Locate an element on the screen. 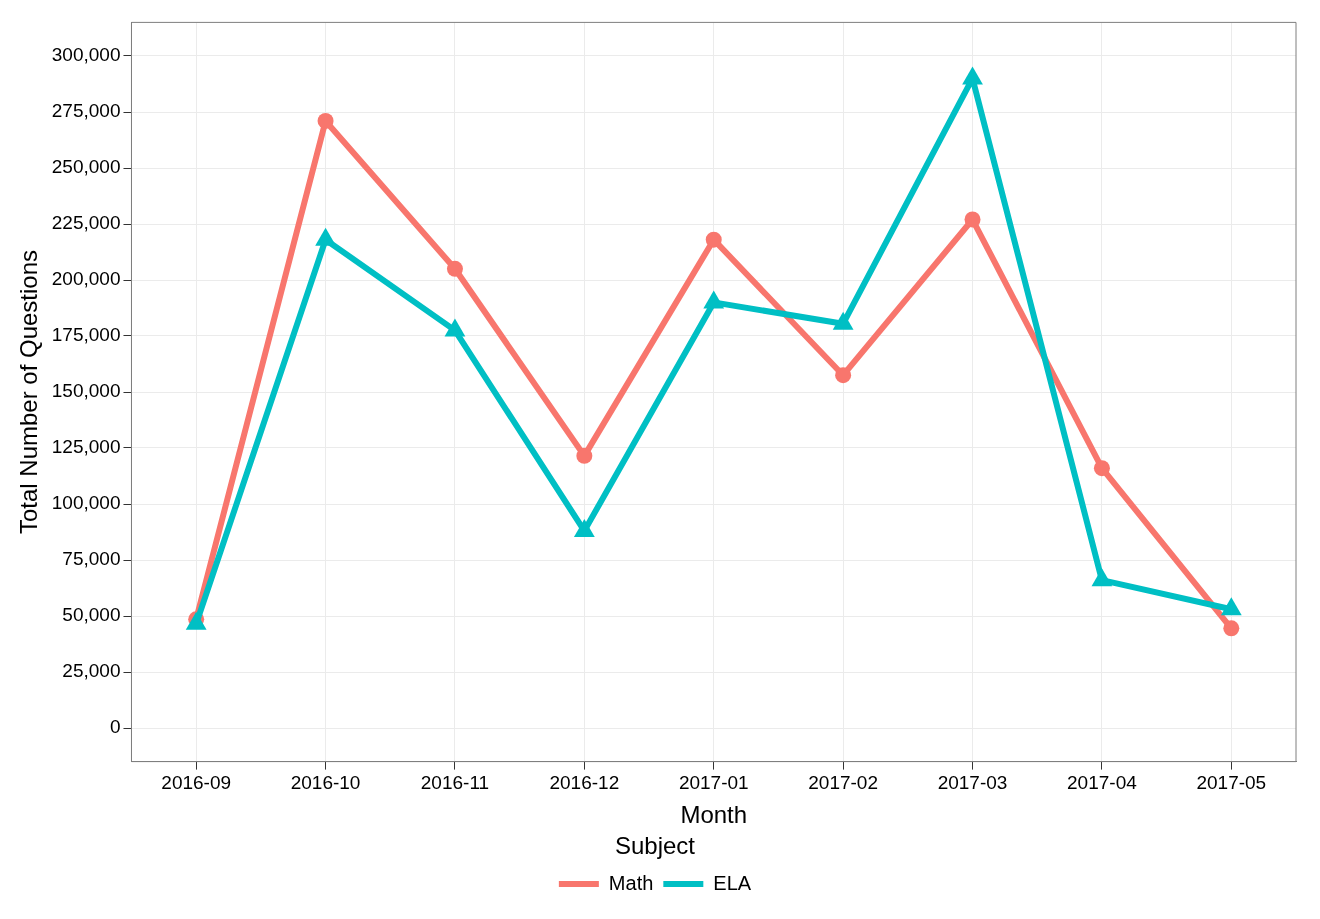 This screenshot has width=1320, height=919. y-tick-label: 275,000 is located at coordinates (86, 111).